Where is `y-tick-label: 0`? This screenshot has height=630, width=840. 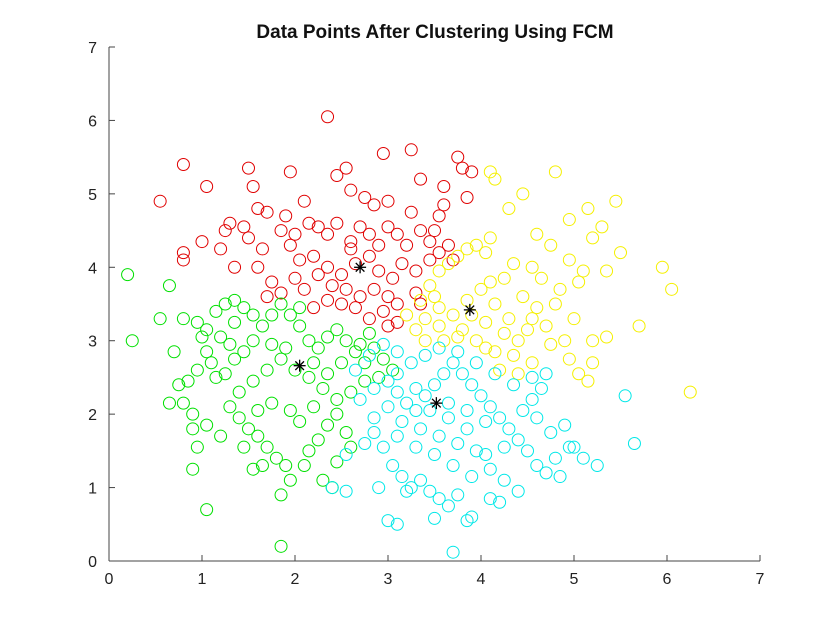
y-tick-label: 0 is located at coordinates (92, 562).